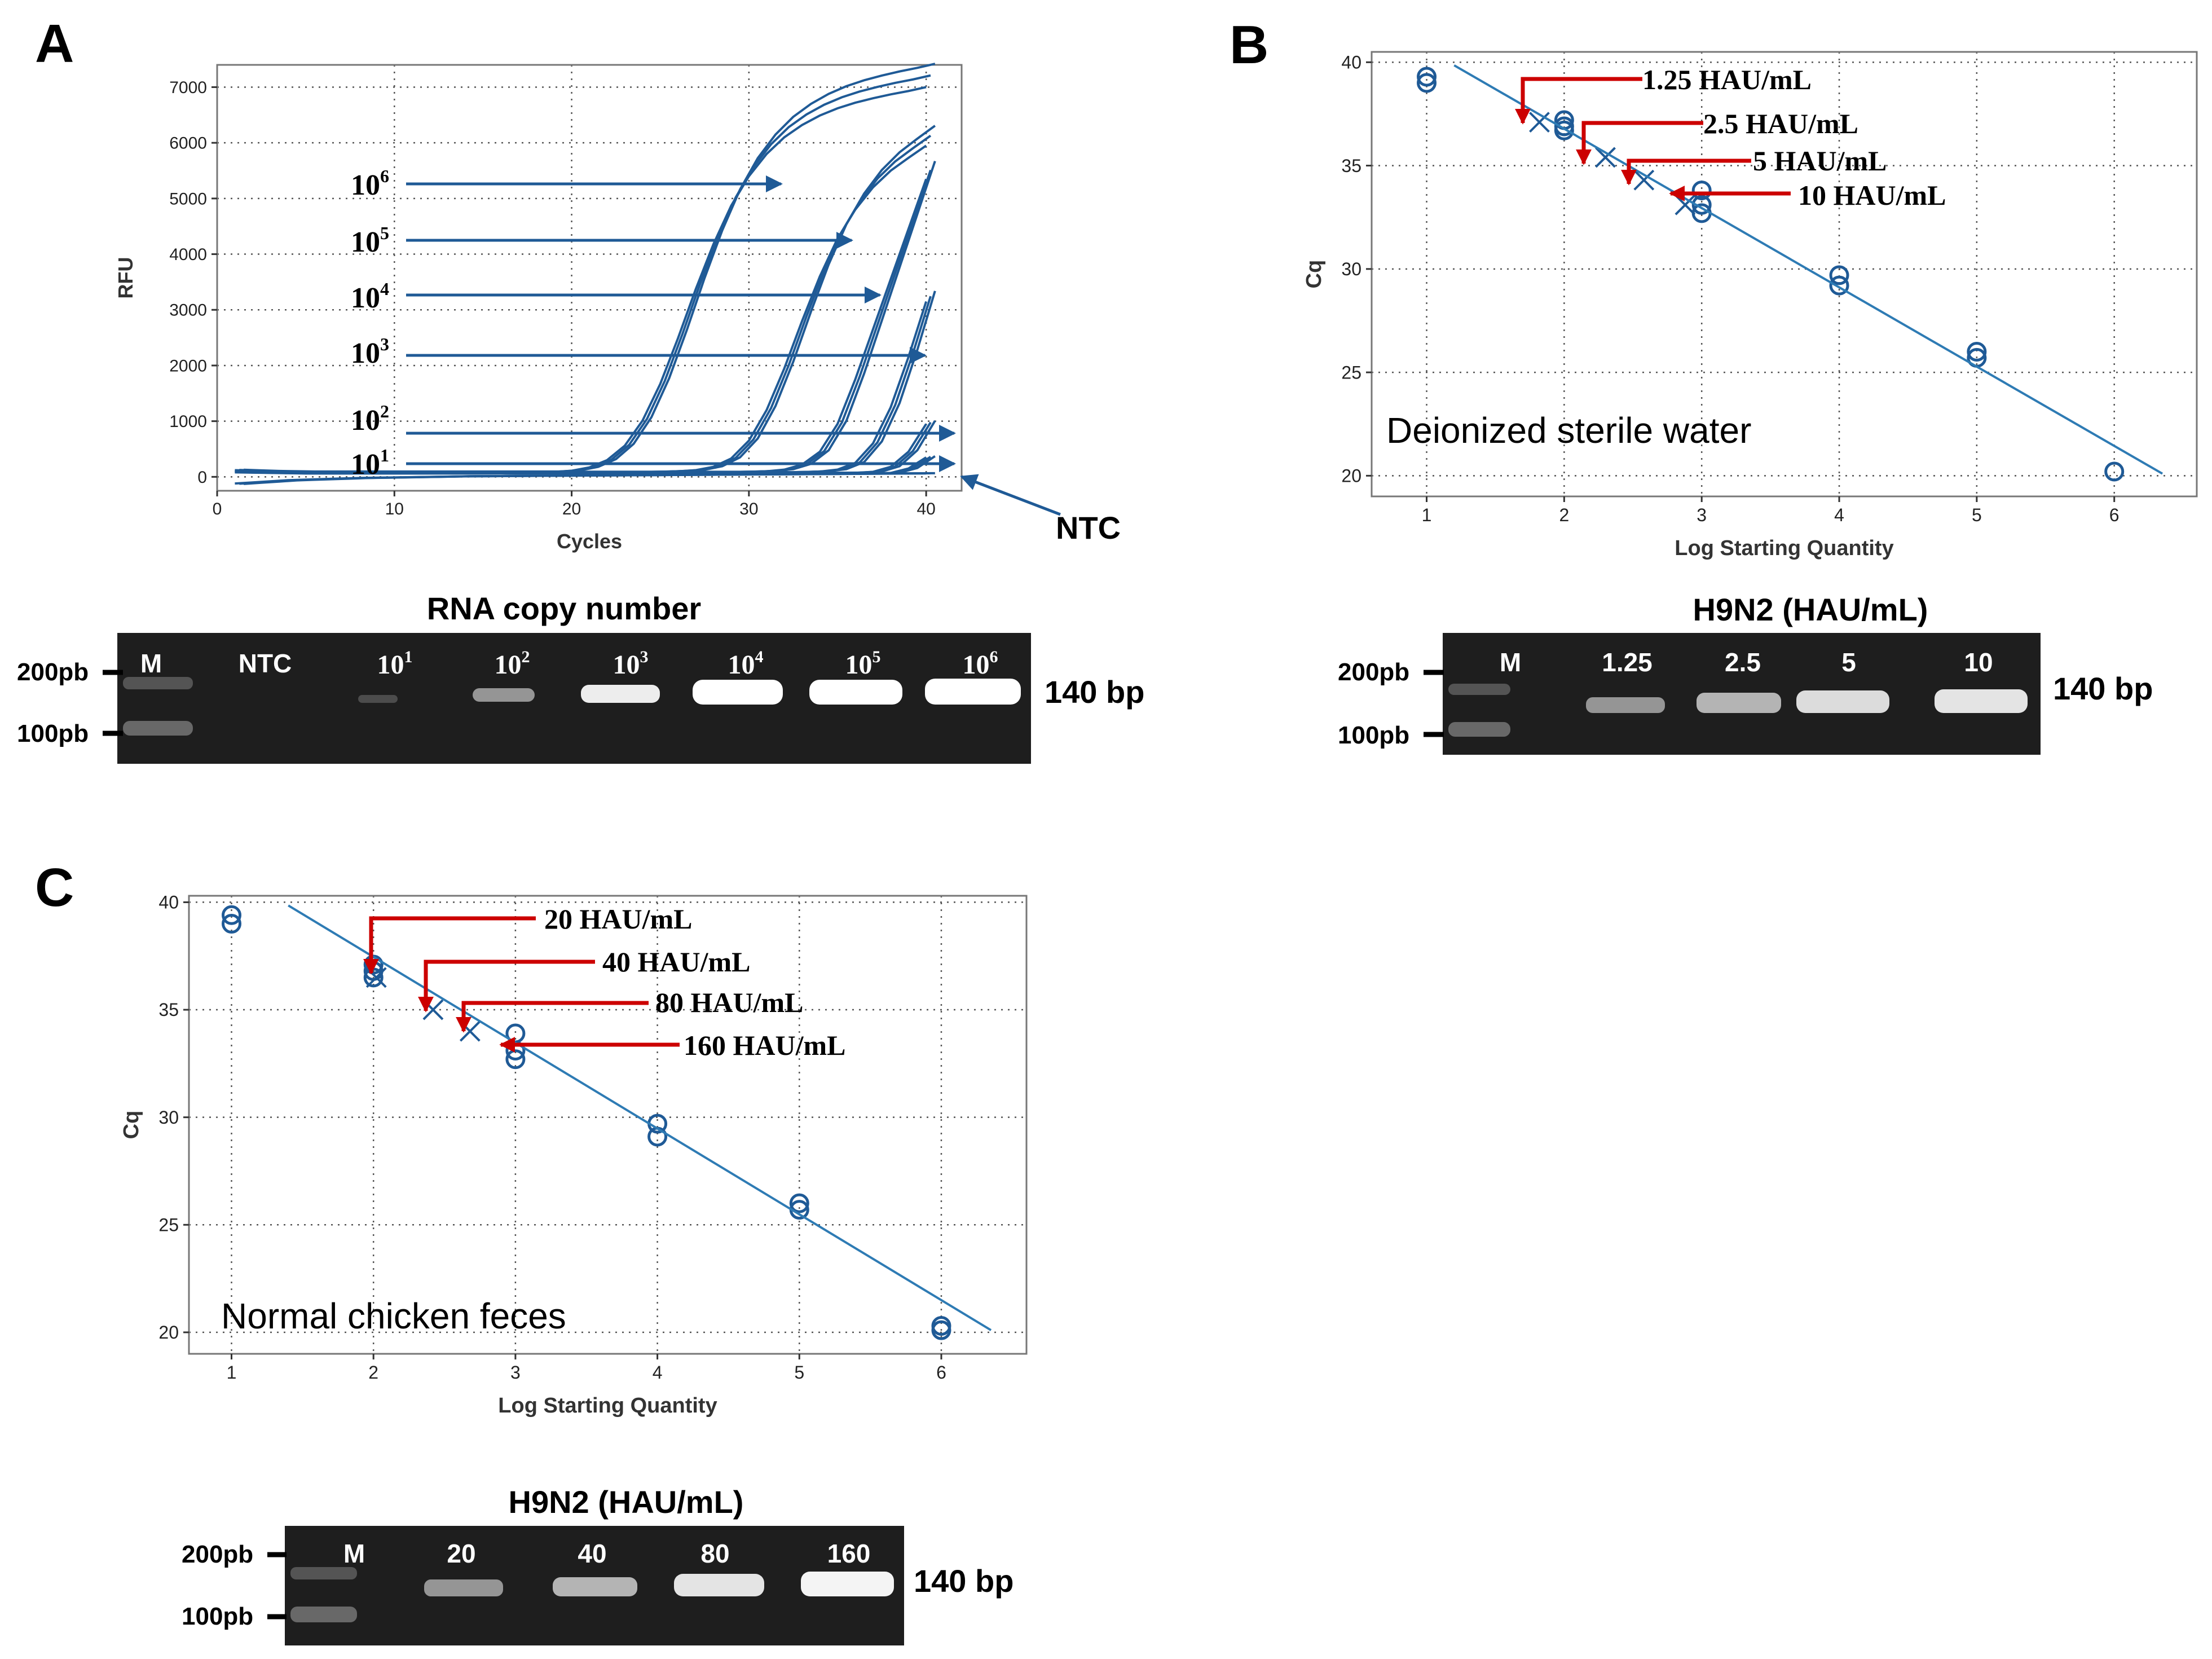 The width and height of the screenshot is (2212, 1659). Describe the element at coordinates (54, 887) in the screenshot. I see `panel-letter-c: C` at that location.